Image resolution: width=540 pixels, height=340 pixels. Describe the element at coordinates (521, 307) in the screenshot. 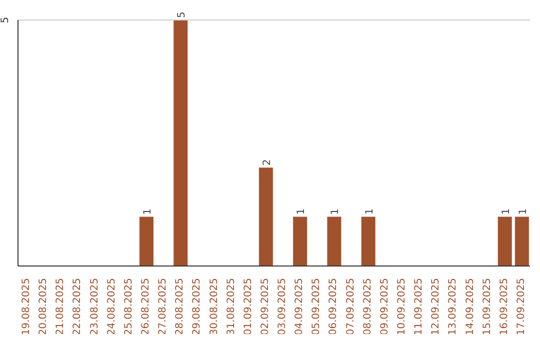

I see `x-tick-label: 17.09.2025` at that location.